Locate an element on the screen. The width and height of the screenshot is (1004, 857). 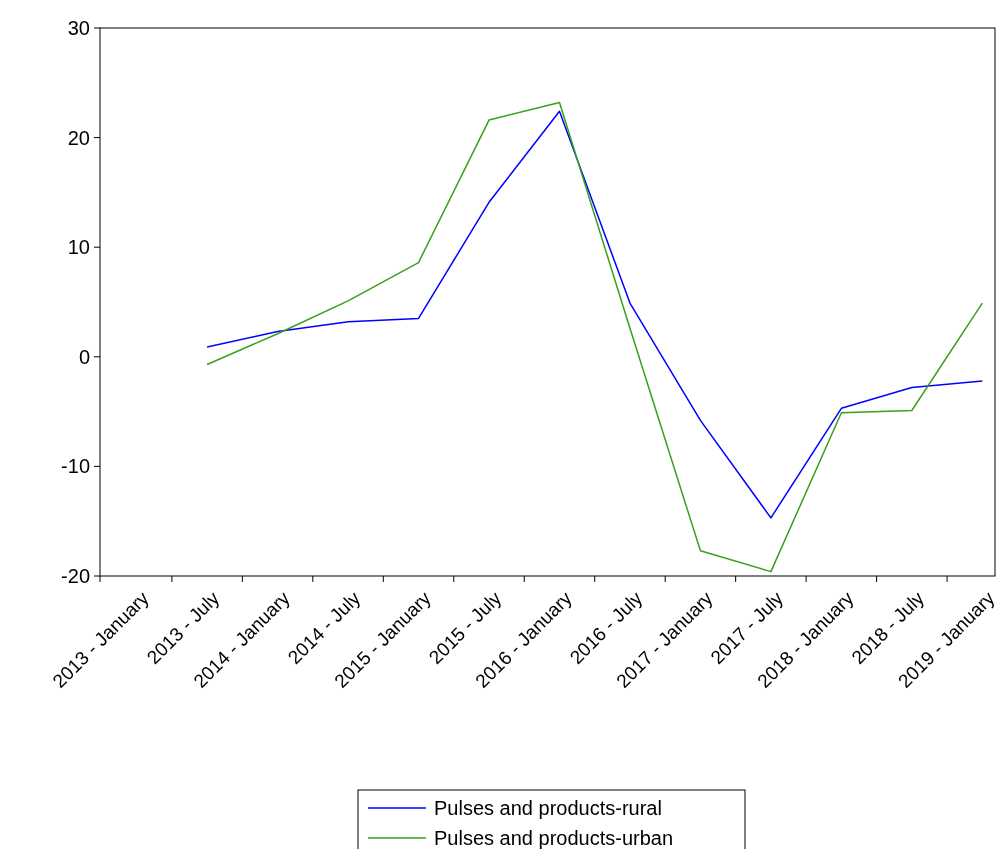
y-tick-label: -10 is located at coordinates (75, 466).